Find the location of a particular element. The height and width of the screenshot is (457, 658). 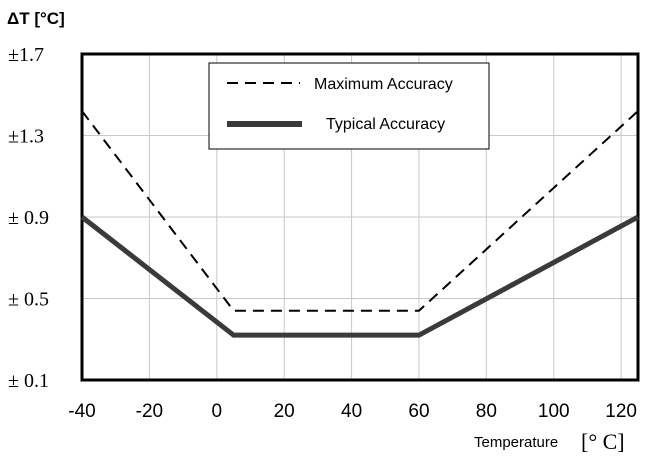

y-tick-label: ±1.7 is located at coordinates (26, 55).